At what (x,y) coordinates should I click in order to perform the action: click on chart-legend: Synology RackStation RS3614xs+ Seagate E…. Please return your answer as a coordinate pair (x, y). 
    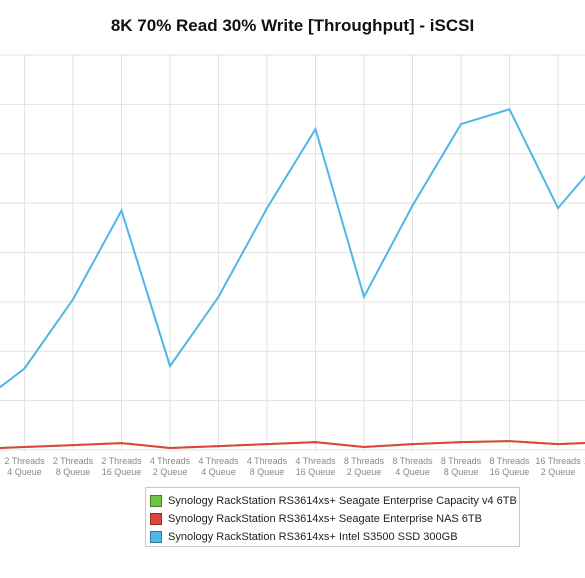
    Looking at the image, I should click on (332, 517).